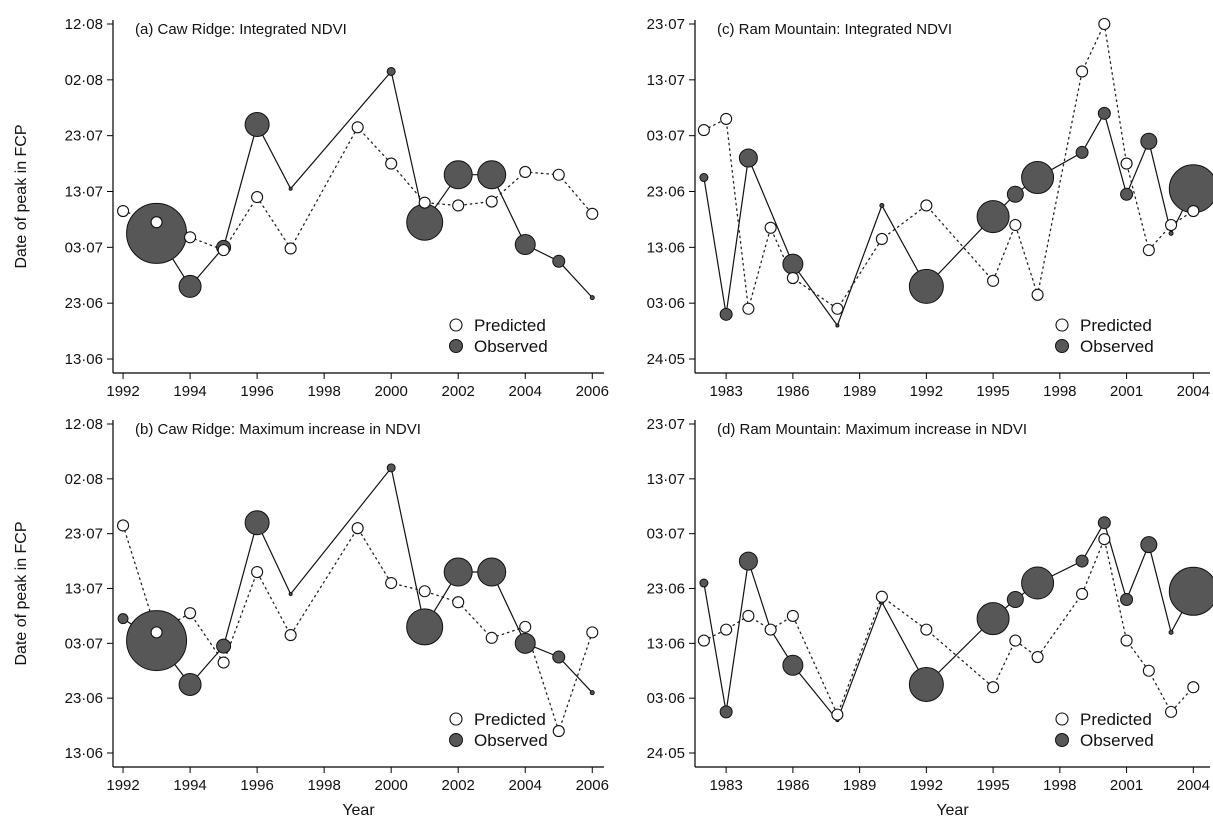 The height and width of the screenshot is (824, 1213). Describe the element at coordinates (278, 429) in the screenshot. I see `panel-title: (b) Caw Ridge: Maximum increase in NDVI` at that location.